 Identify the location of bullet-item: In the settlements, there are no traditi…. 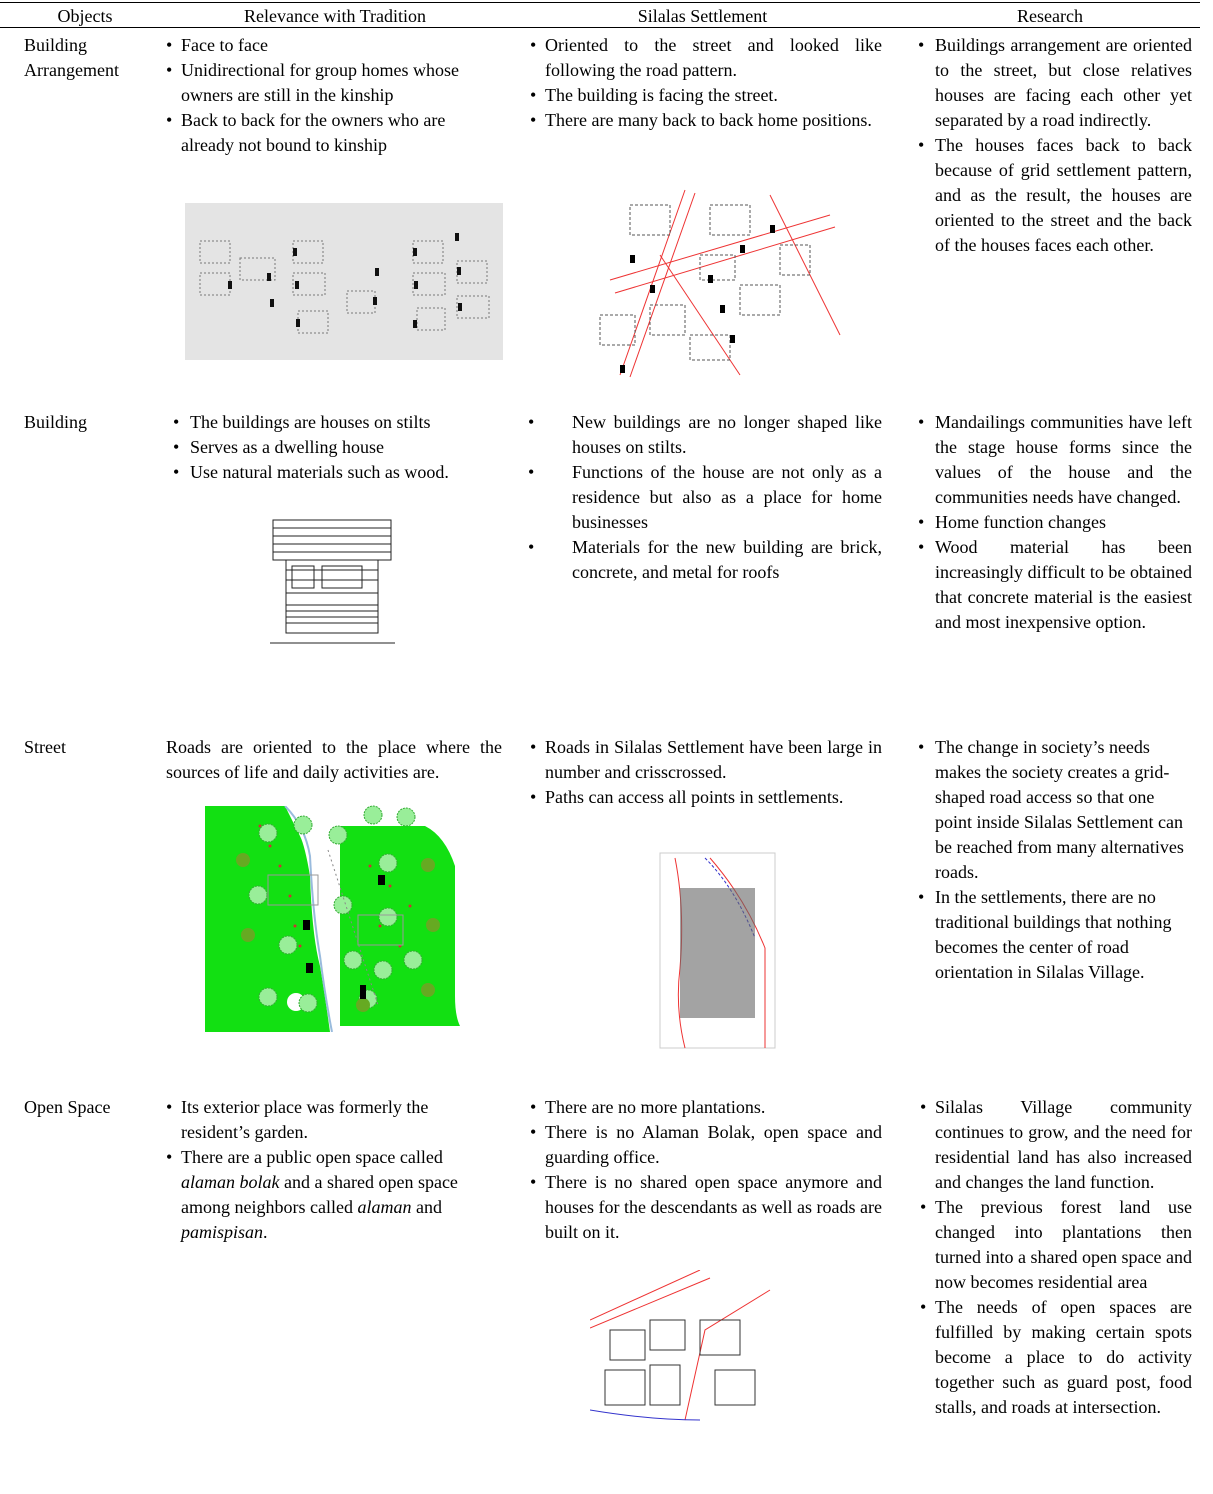
(1053, 935).